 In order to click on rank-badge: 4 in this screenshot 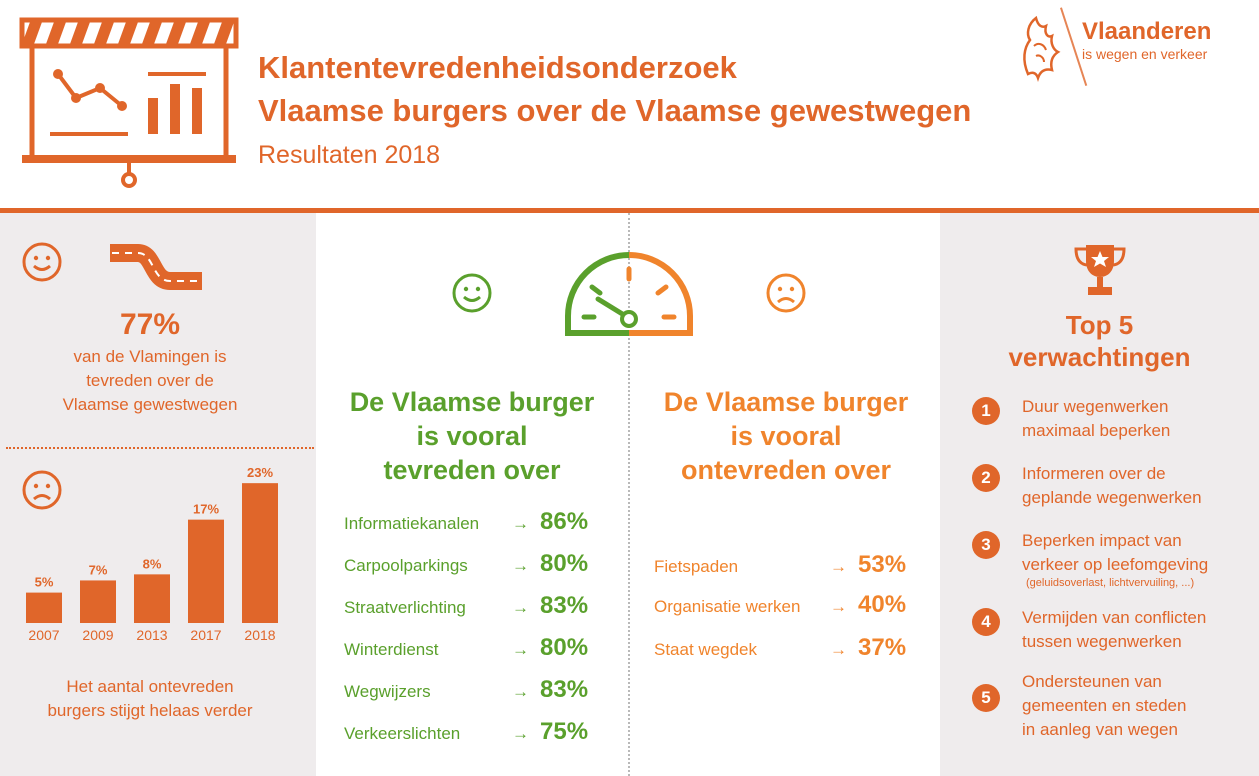, I will do `click(986, 622)`.